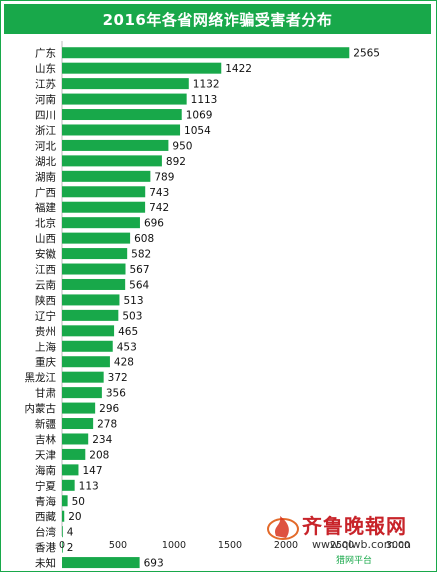 This screenshot has width=437, height=572. What do you see at coordinates (124, 363) in the screenshot?
I see `value-label: 428` at bounding box center [124, 363].